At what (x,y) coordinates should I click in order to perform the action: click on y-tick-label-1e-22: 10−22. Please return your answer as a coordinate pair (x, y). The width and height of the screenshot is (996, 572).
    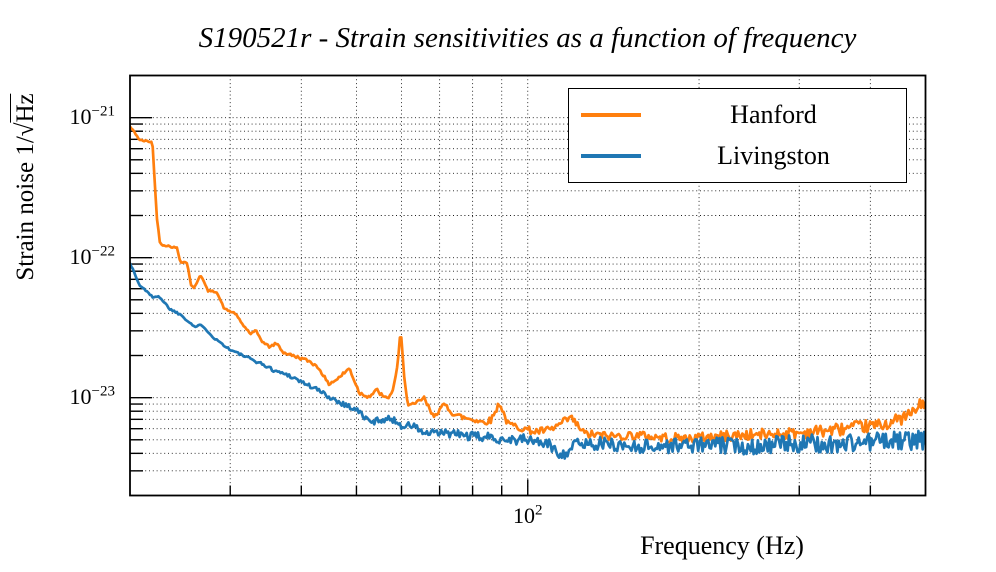
    Looking at the image, I should click on (92, 256).